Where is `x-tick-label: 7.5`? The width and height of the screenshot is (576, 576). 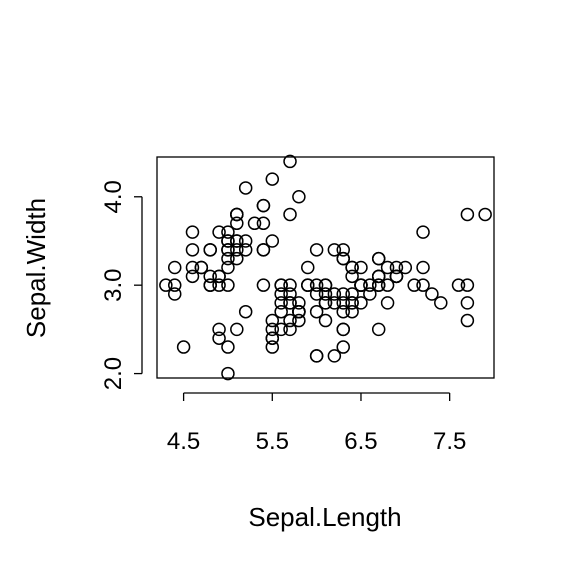
x-tick-label: 7.5 is located at coordinates (449, 441).